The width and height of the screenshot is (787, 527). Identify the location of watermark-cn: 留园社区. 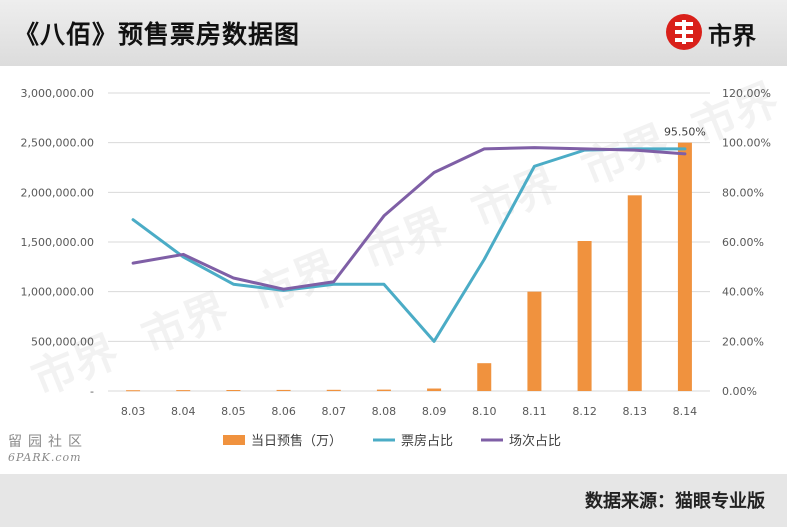
(48, 442).